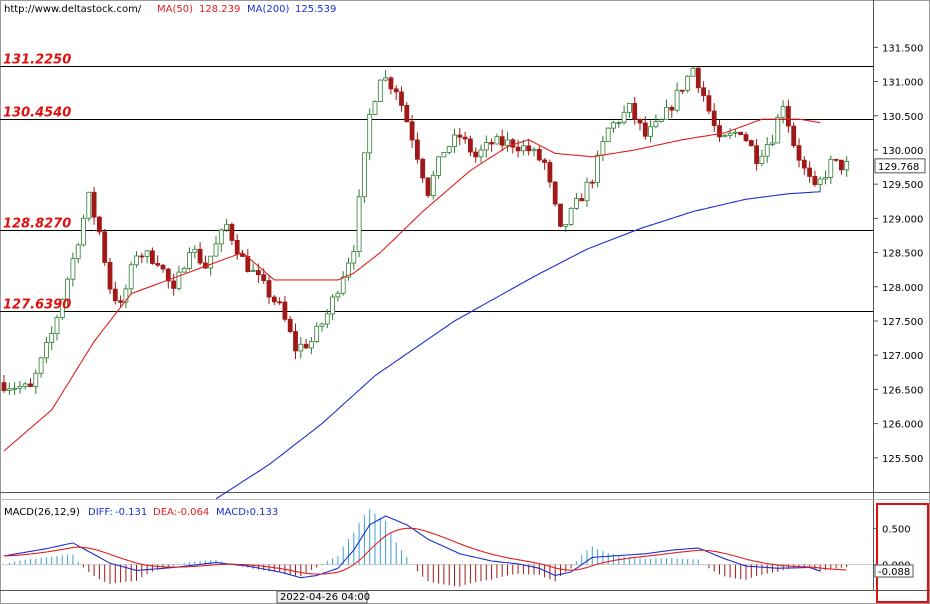  What do you see at coordinates (902, 288) in the screenshot?
I see `price-tick-label: 128.000` at bounding box center [902, 288].